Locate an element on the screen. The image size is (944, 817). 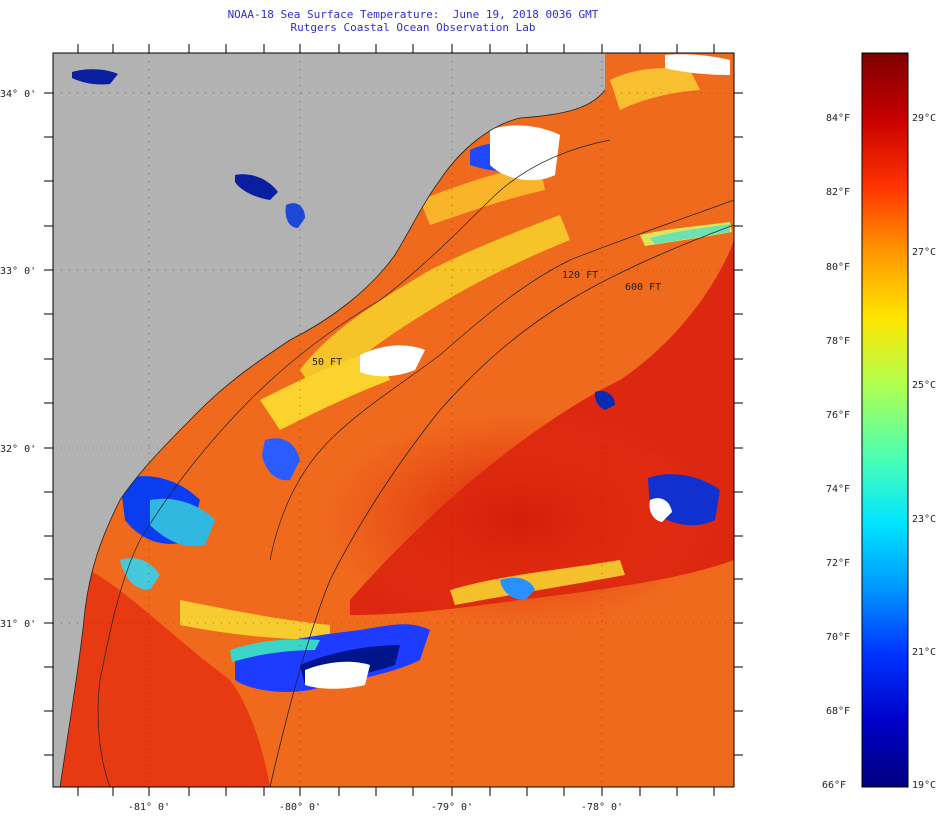
isobath-label-600ft: 600 FT is located at coordinates (643, 287).